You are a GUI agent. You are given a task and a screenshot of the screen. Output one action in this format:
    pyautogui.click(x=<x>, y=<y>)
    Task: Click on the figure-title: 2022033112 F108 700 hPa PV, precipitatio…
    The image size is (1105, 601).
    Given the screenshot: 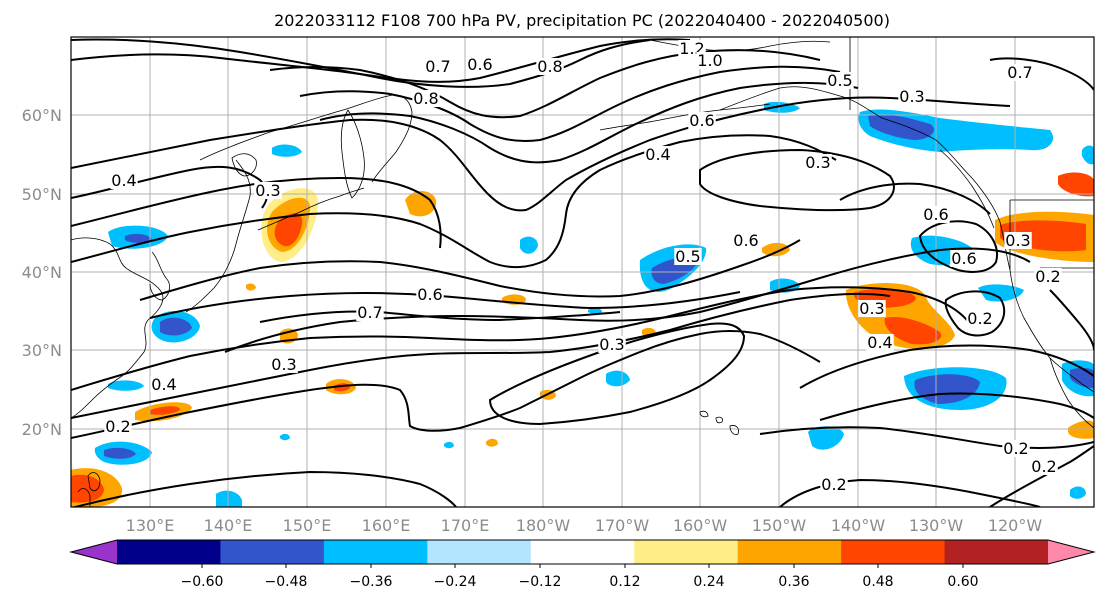 What is the action you would take?
    pyautogui.click(x=582, y=20)
    